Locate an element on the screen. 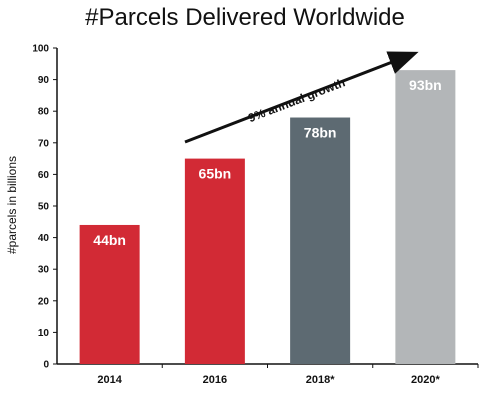 Image resolution: width=490 pixels, height=401 pixels. x-axis: 2014 2016 2018* 2020* is located at coordinates (268, 374).